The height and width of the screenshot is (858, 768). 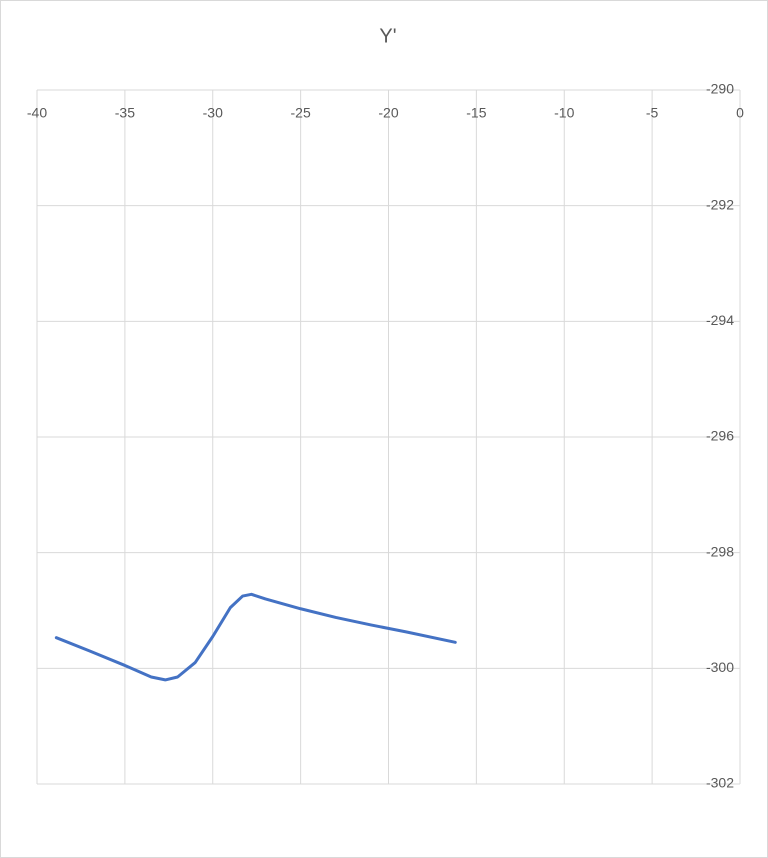 What do you see at coordinates (720, 667) in the screenshot?
I see `y-tick-label: -300` at bounding box center [720, 667].